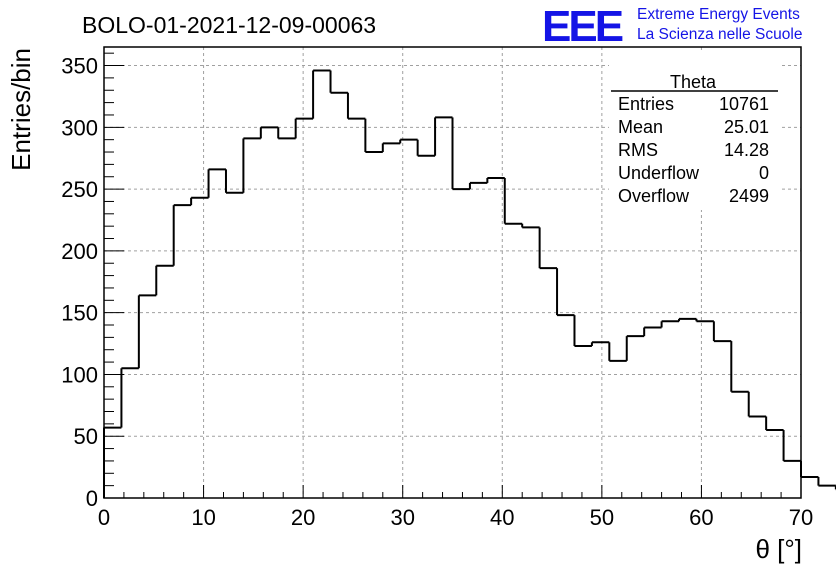 The width and height of the screenshot is (836, 572). Describe the element at coordinates (746, 150) in the screenshot. I see `stats-value-rms: 14.28` at that location.